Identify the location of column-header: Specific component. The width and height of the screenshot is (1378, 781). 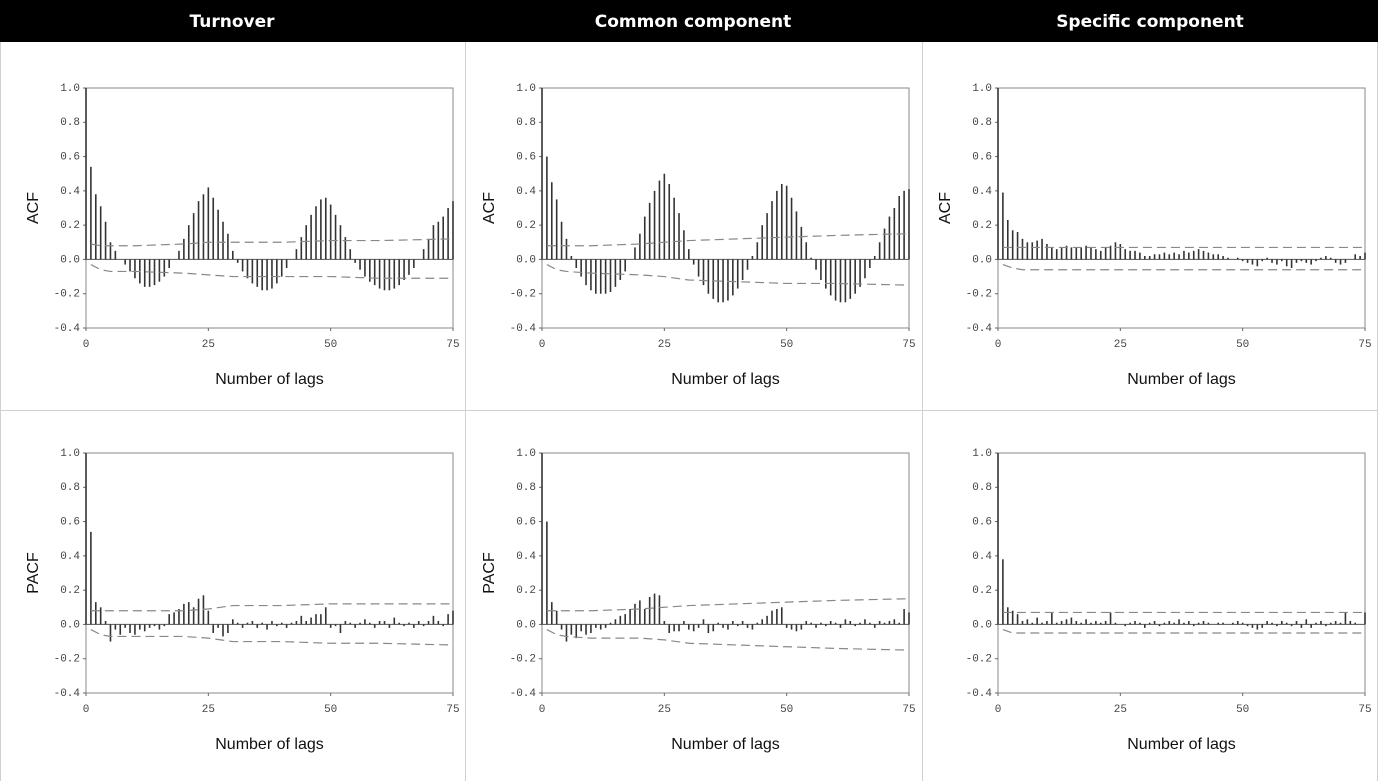
(1150, 22).